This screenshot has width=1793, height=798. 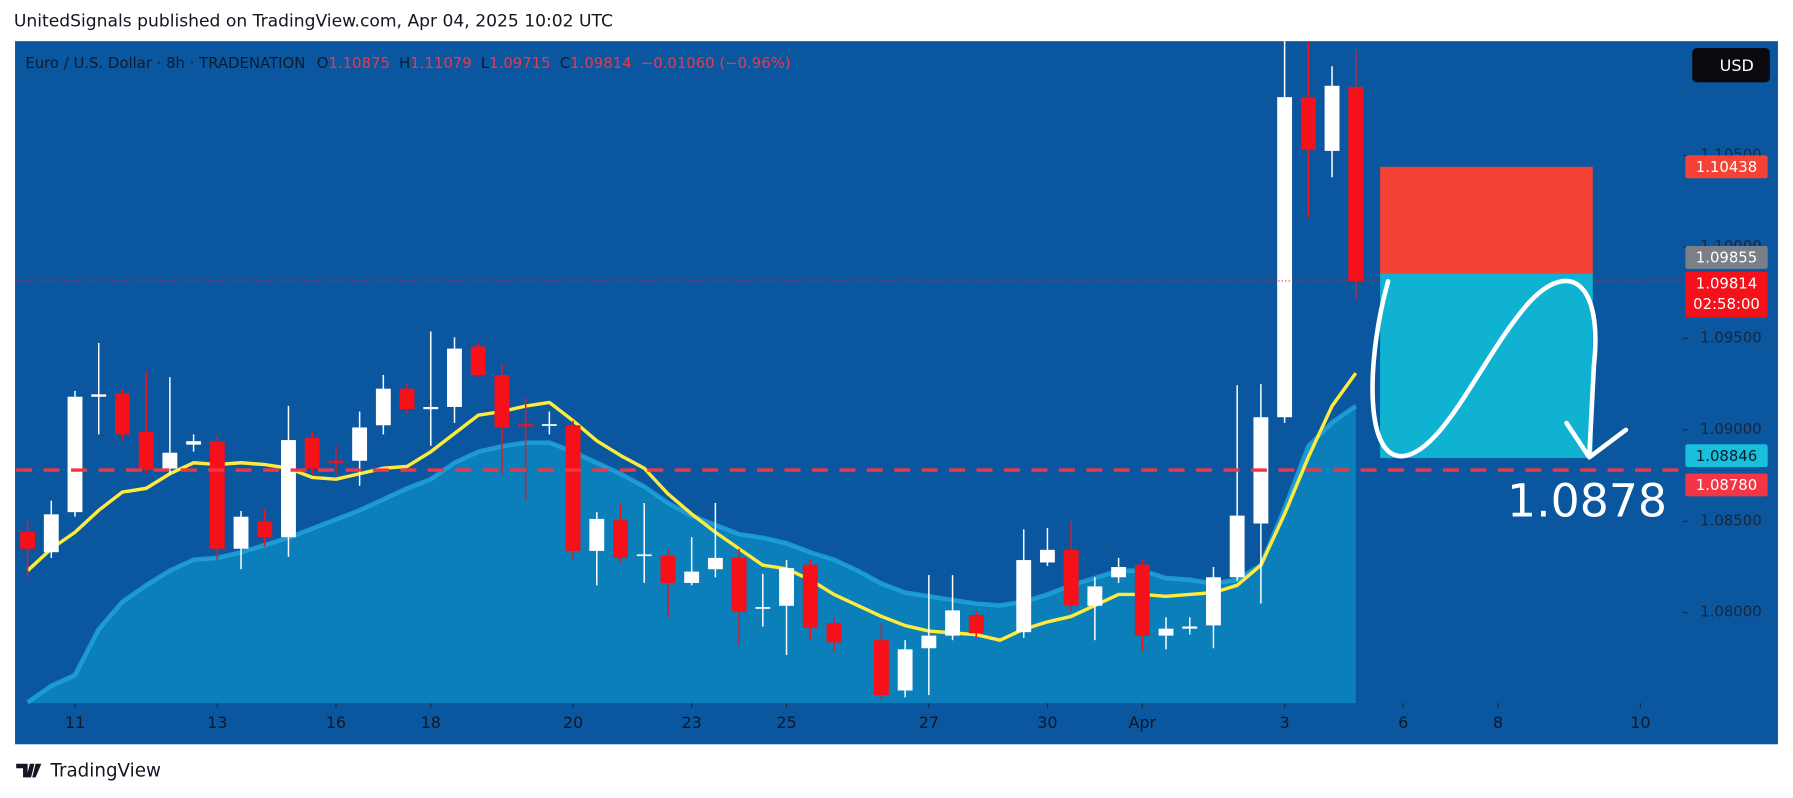 What do you see at coordinates (165, 63) in the screenshot?
I see `legend-title: Euro / U.S. Dollar · 8h · TRADENATION` at bounding box center [165, 63].